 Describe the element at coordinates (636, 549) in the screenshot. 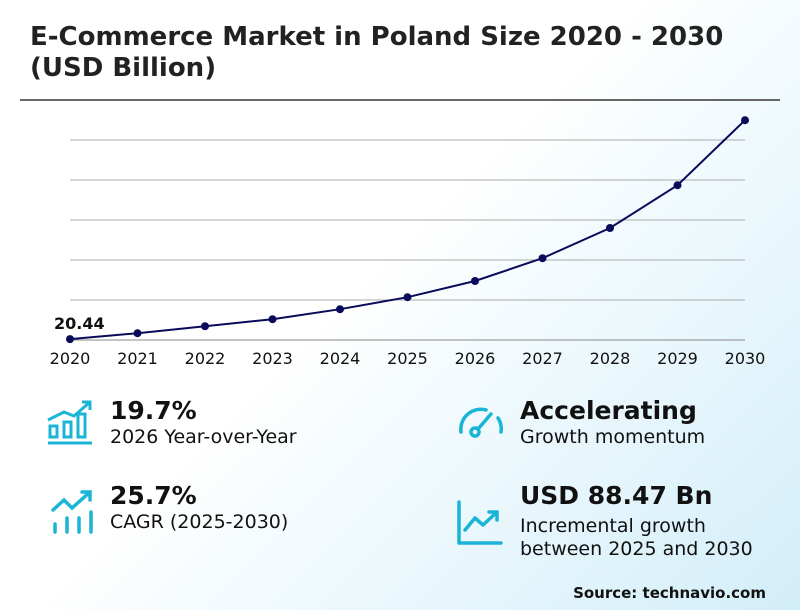

I see `incremental-label-2: between 2025 and 2030` at that location.